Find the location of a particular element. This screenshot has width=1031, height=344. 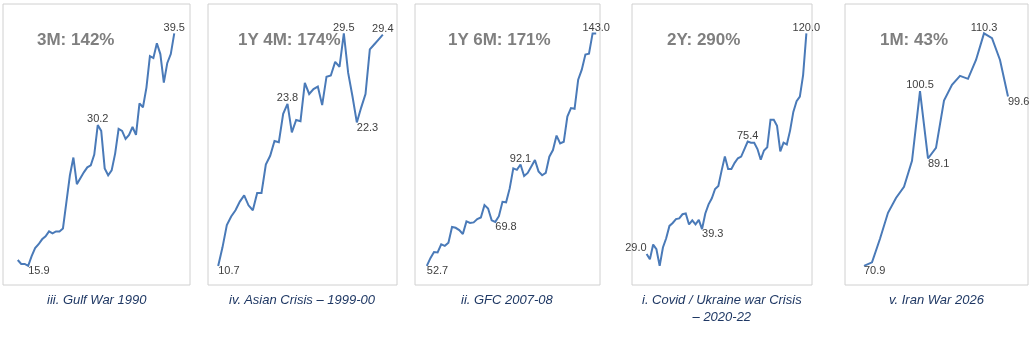

text: i. Covid / Ukraine war Crisis – 2020-22 is located at coordinates (722, 308).